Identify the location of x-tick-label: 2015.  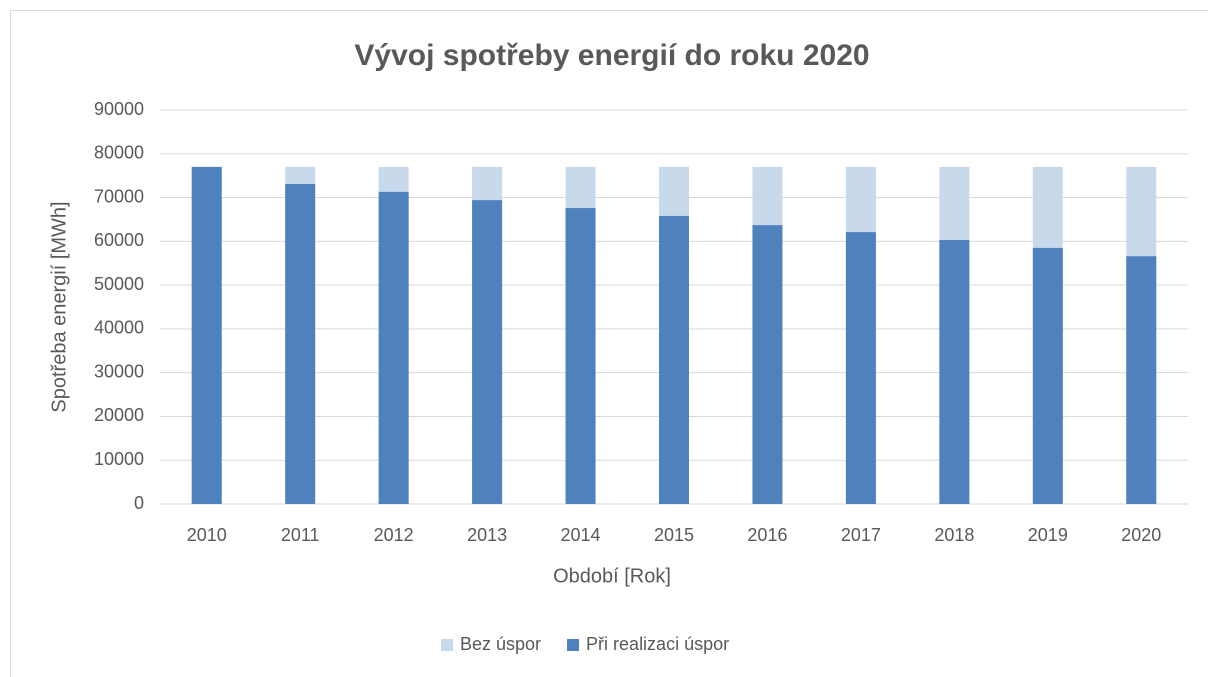
(674, 535).